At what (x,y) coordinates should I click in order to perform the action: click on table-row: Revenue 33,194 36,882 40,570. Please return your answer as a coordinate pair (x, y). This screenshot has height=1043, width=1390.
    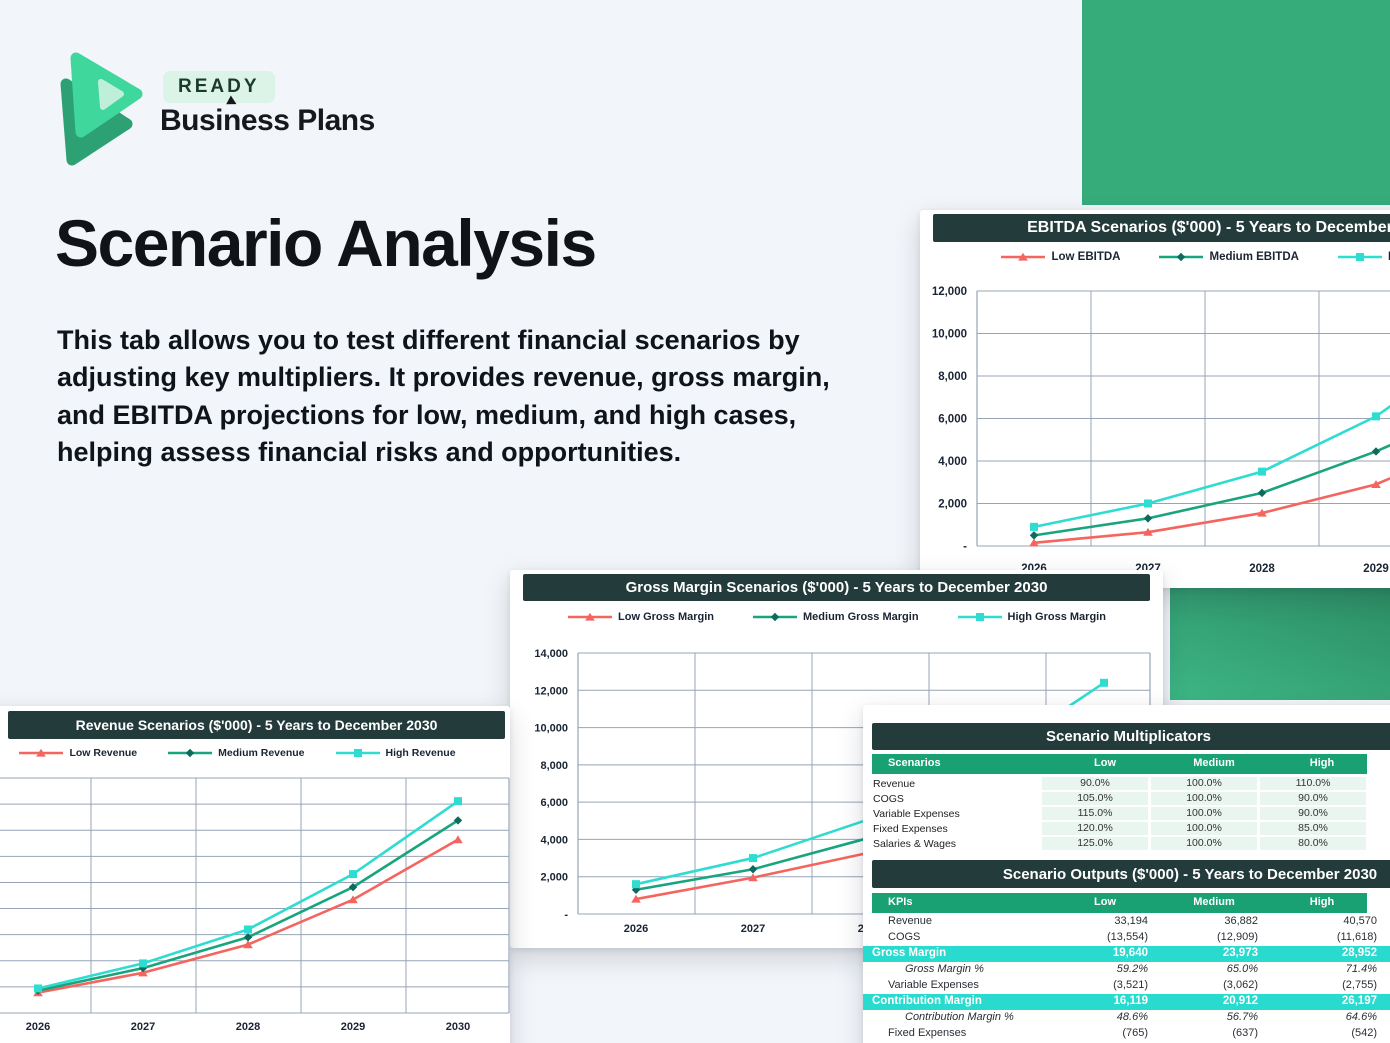
    Looking at the image, I should click on (1126, 922).